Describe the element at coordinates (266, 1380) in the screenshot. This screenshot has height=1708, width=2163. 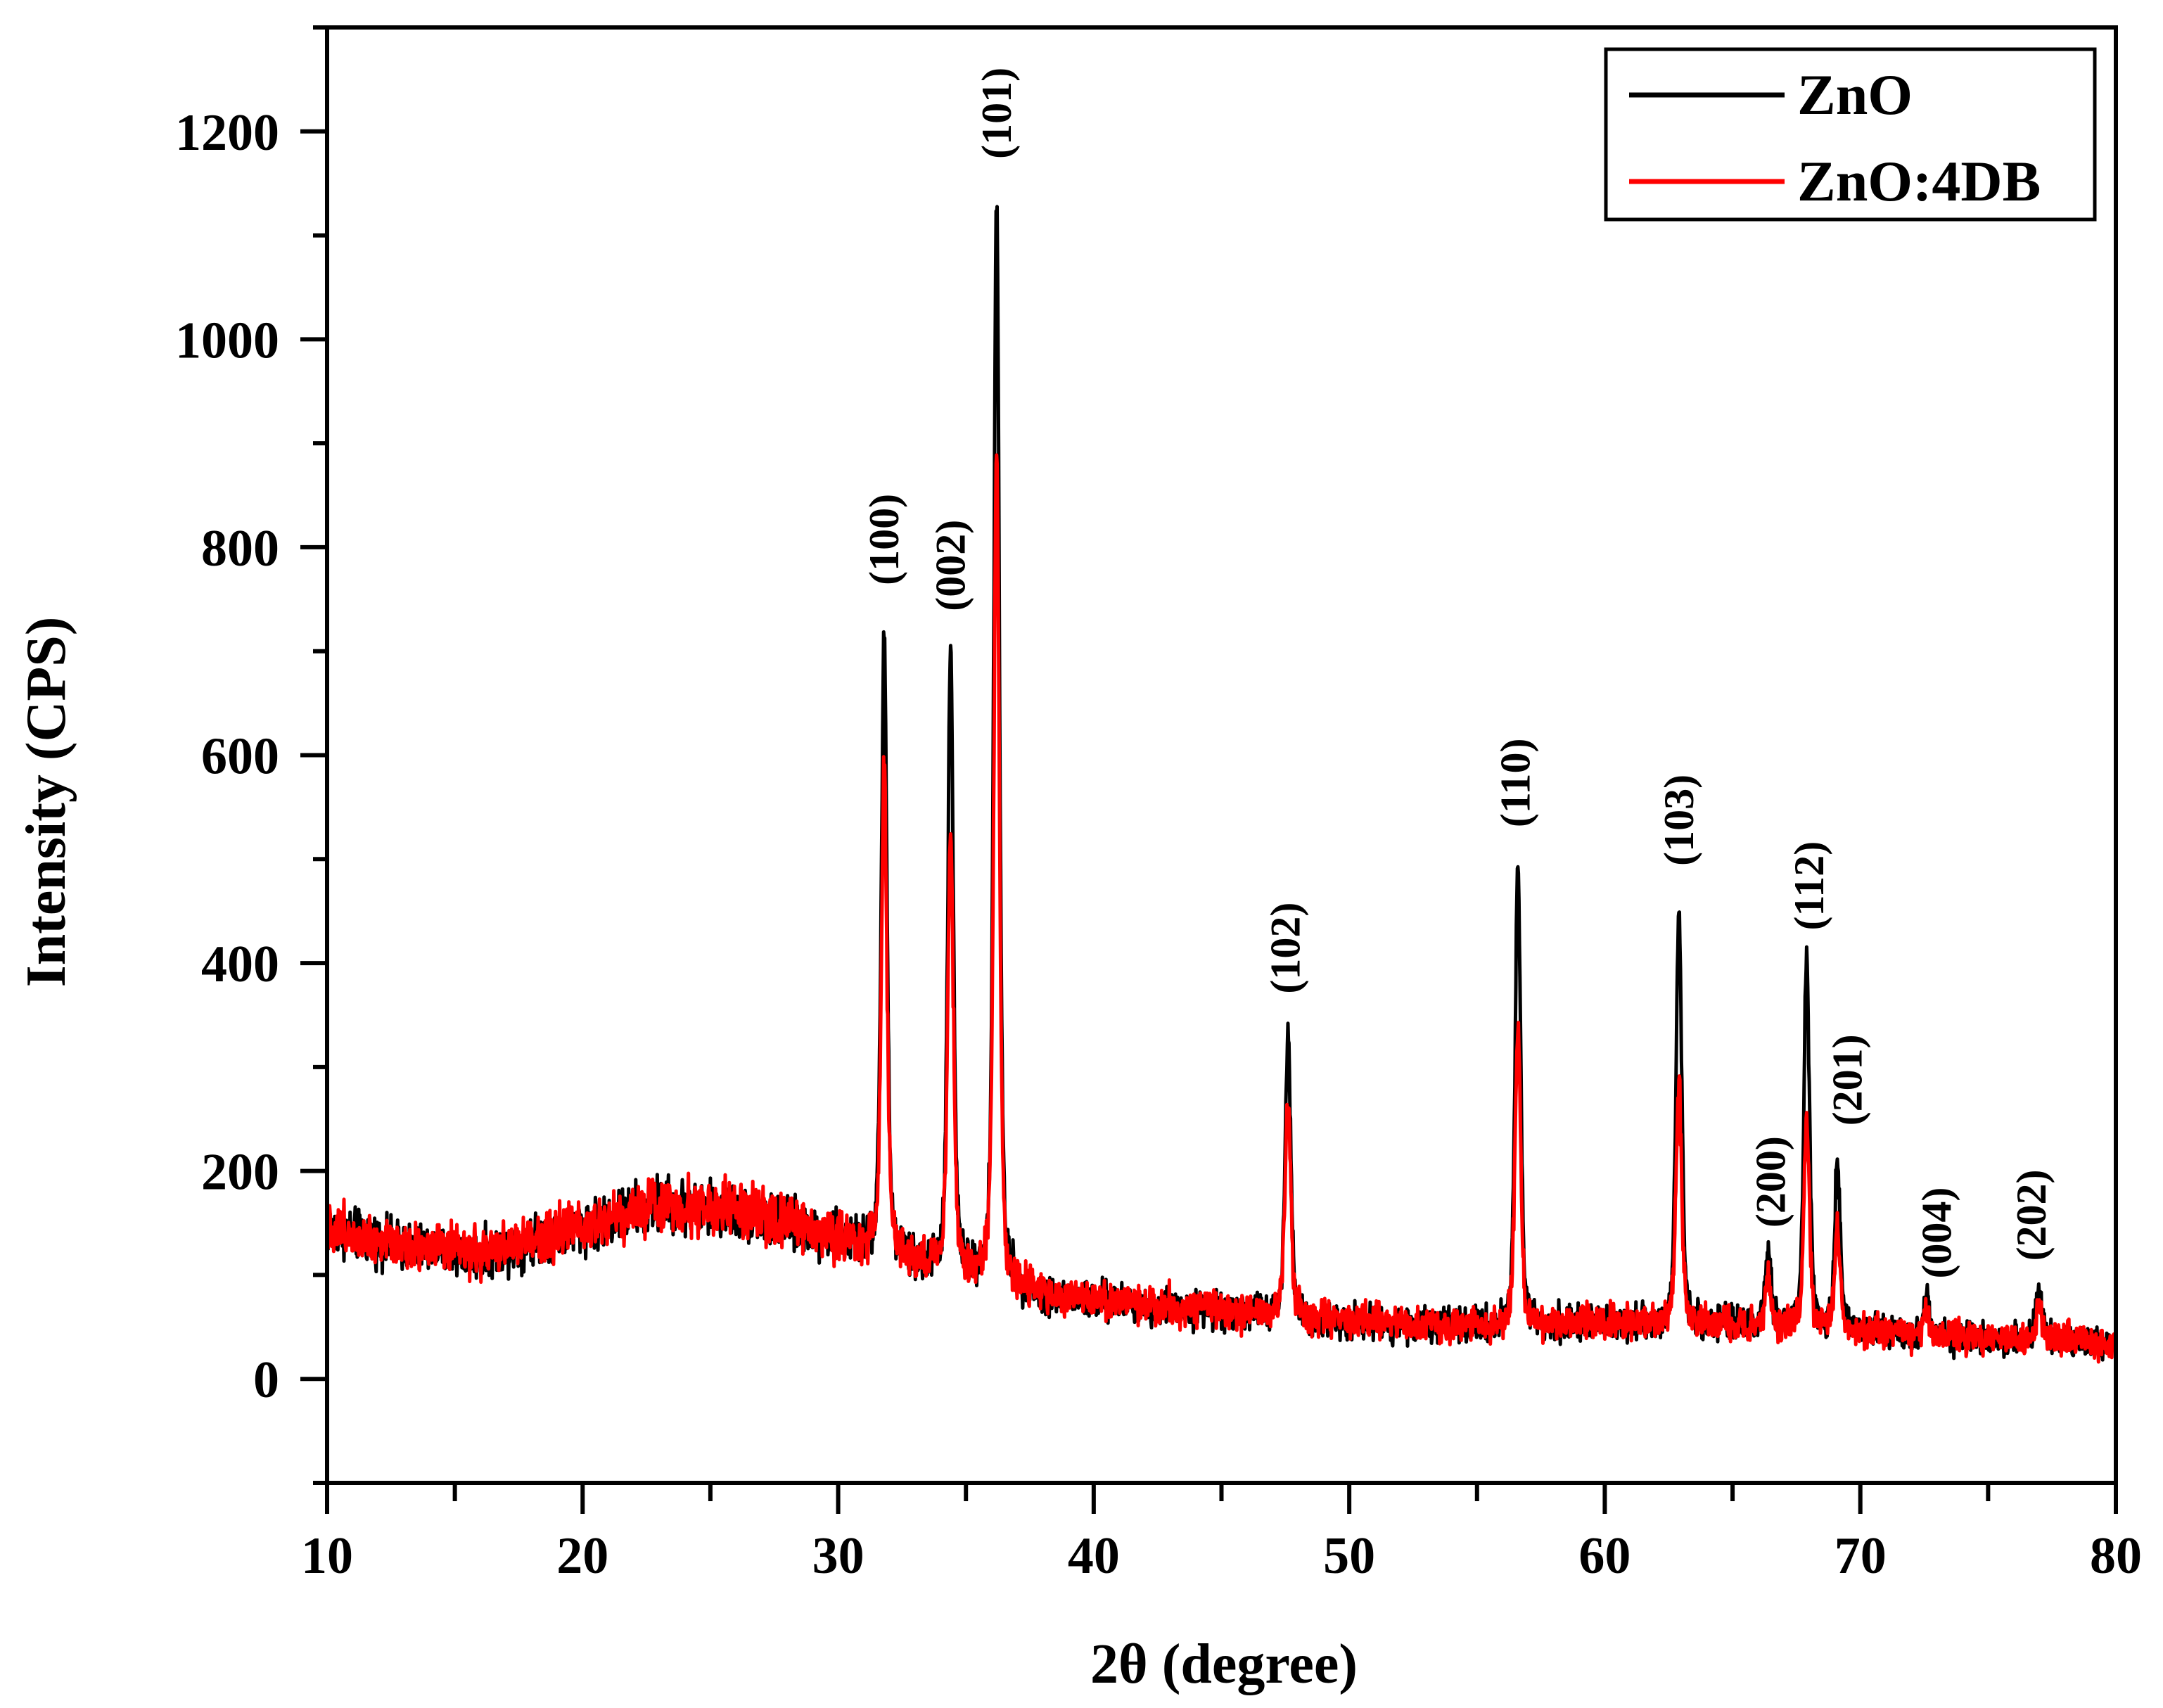
I see `y-tick-label: 0` at that location.